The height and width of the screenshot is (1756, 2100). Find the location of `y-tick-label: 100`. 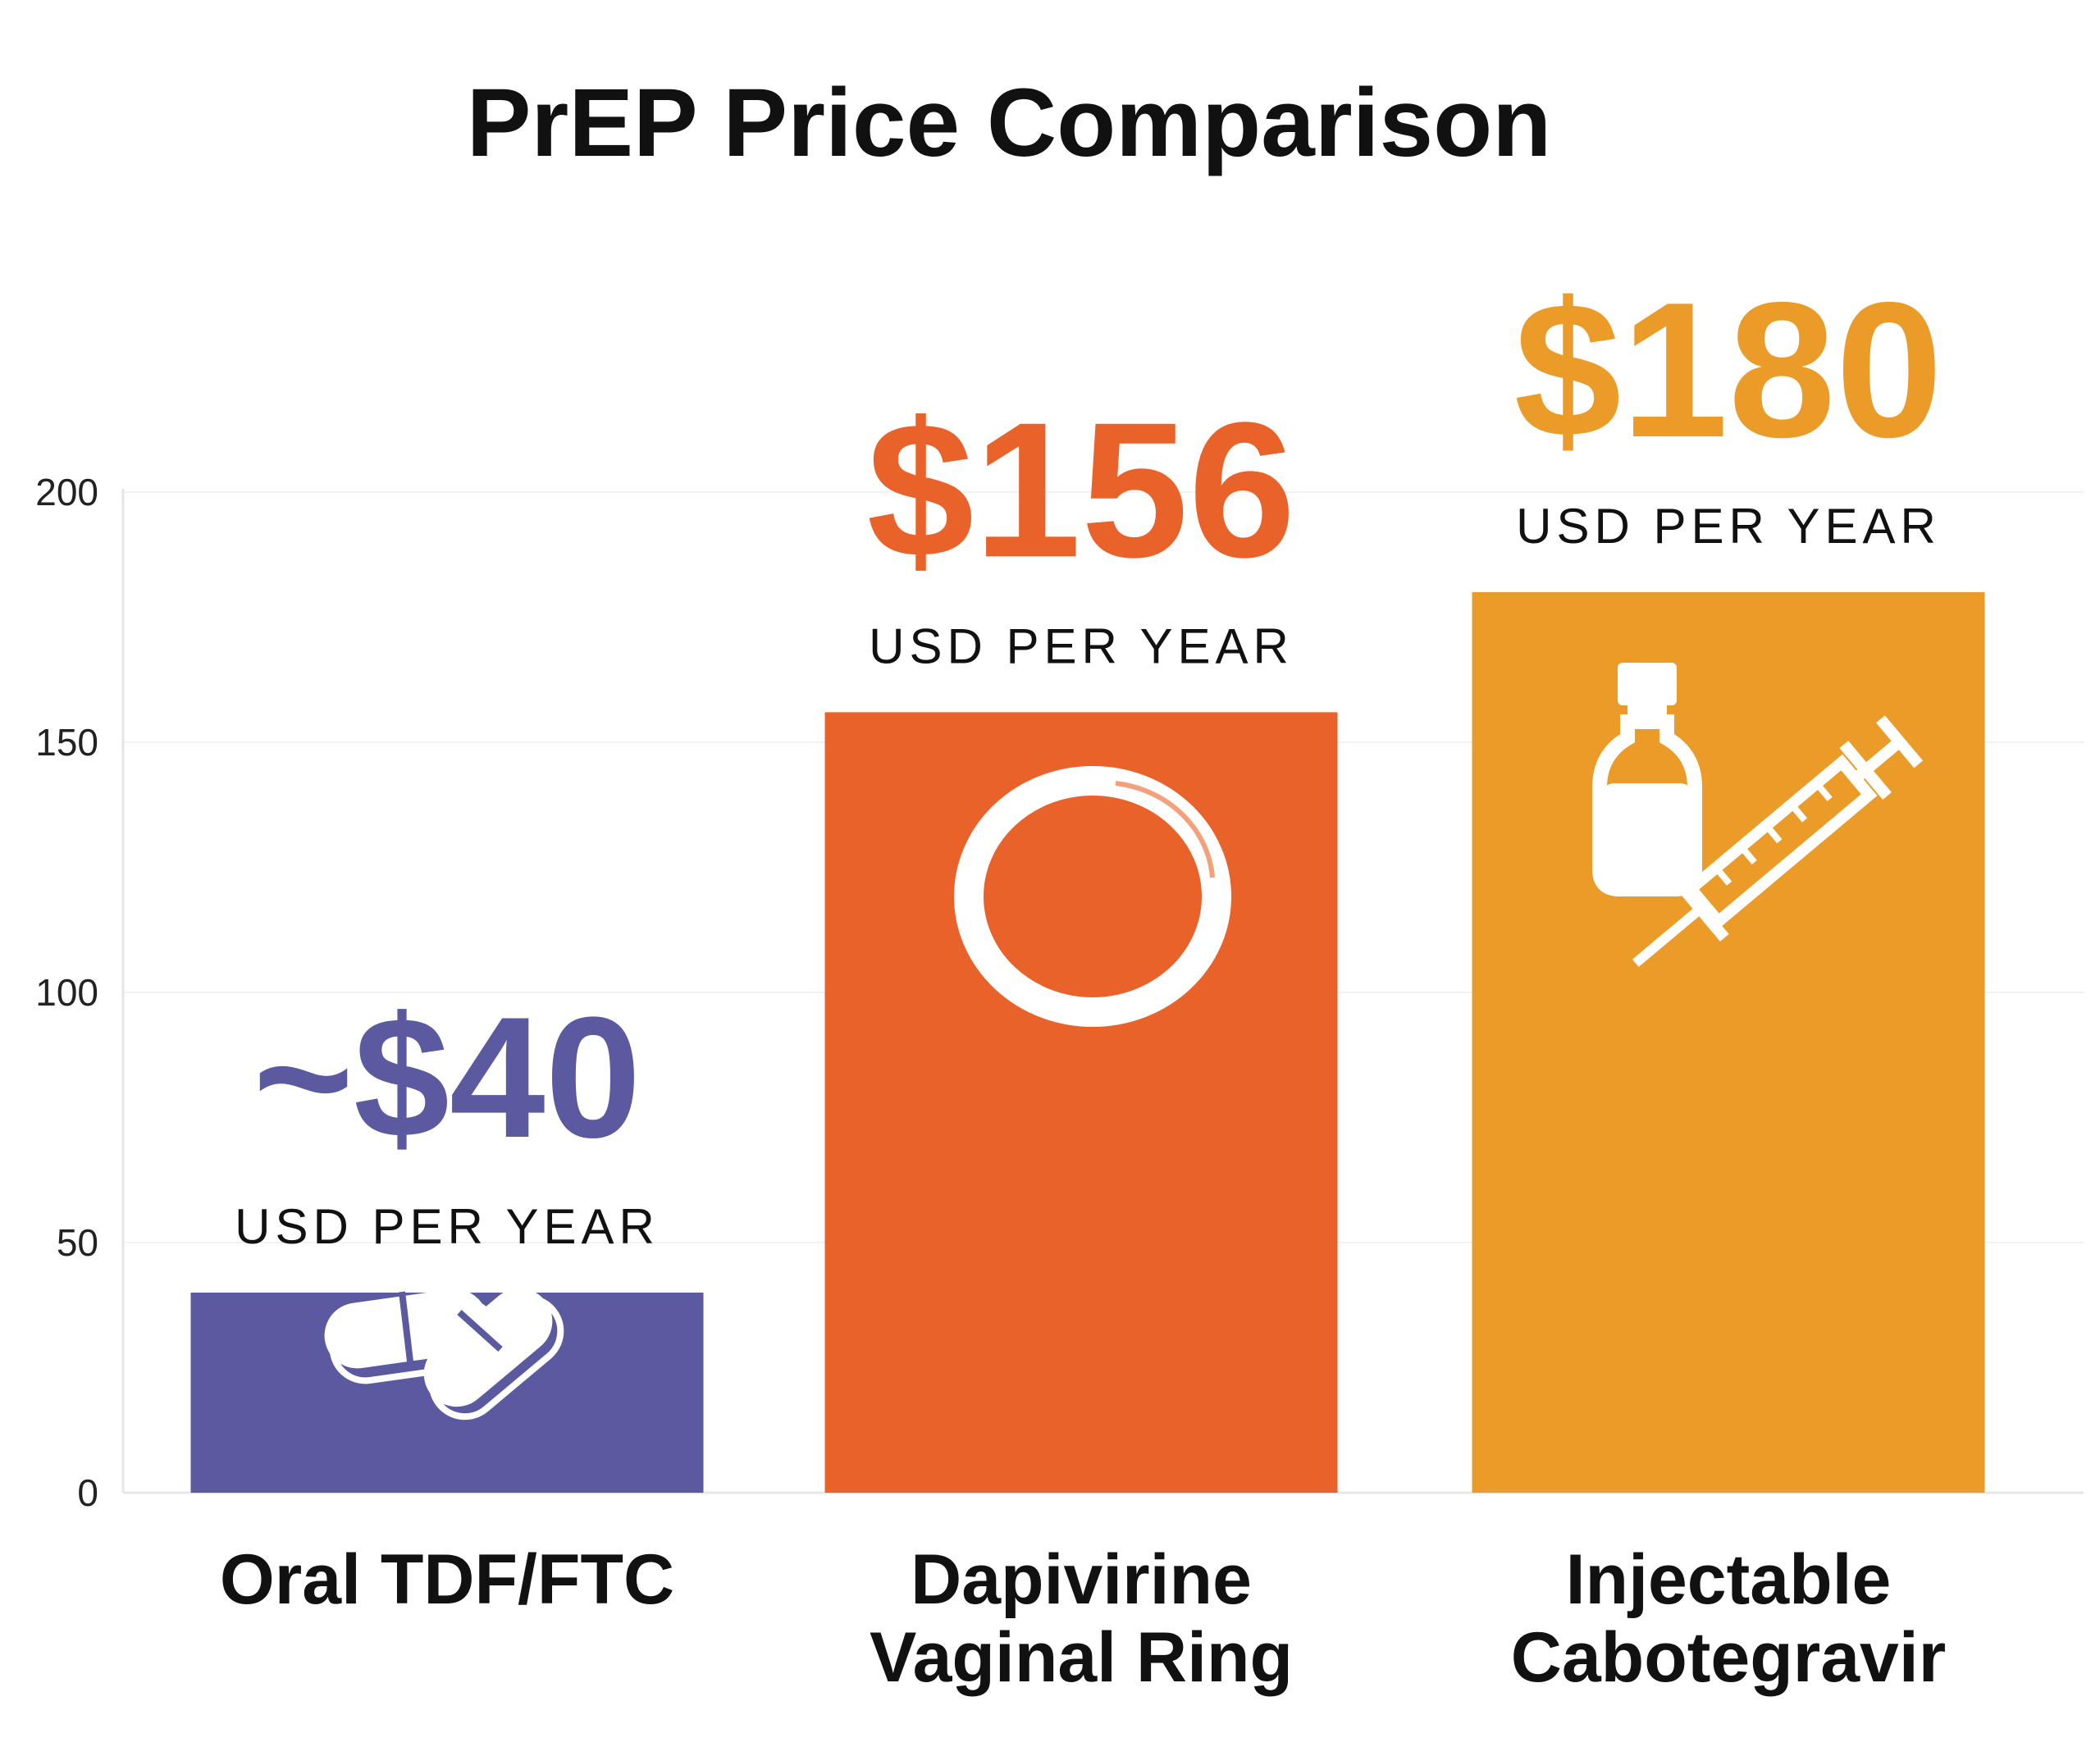

y-tick-label: 100 is located at coordinates (67, 992).